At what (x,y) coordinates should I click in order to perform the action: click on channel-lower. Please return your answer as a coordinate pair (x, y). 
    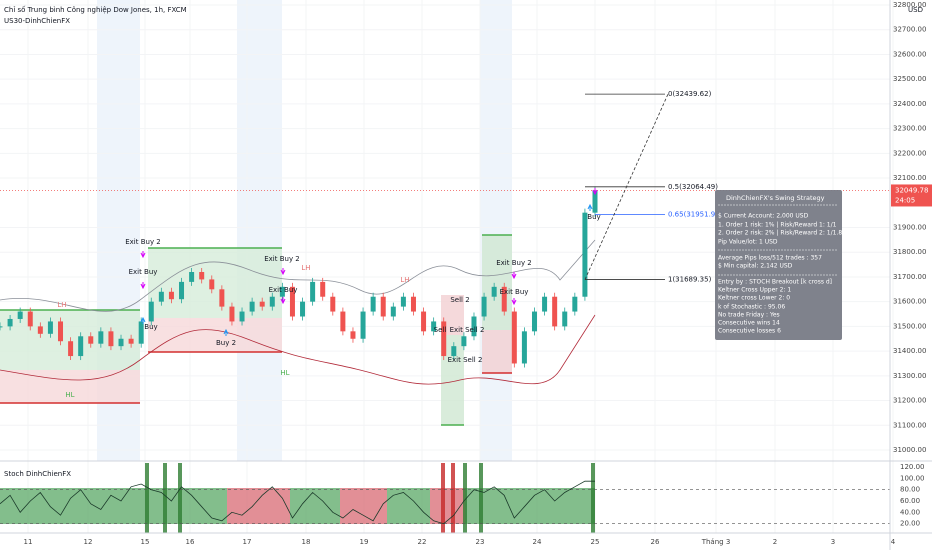
    Looking at the image, I should click on (298, 349).